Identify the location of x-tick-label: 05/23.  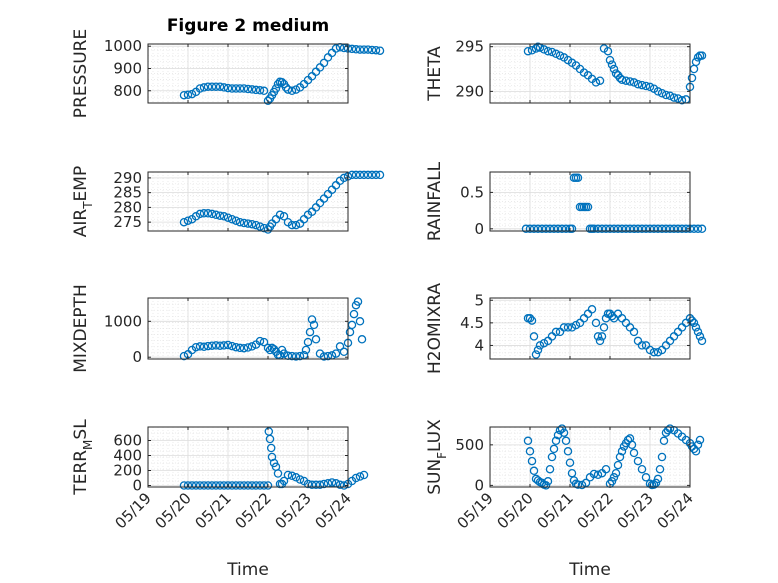
(635, 510).